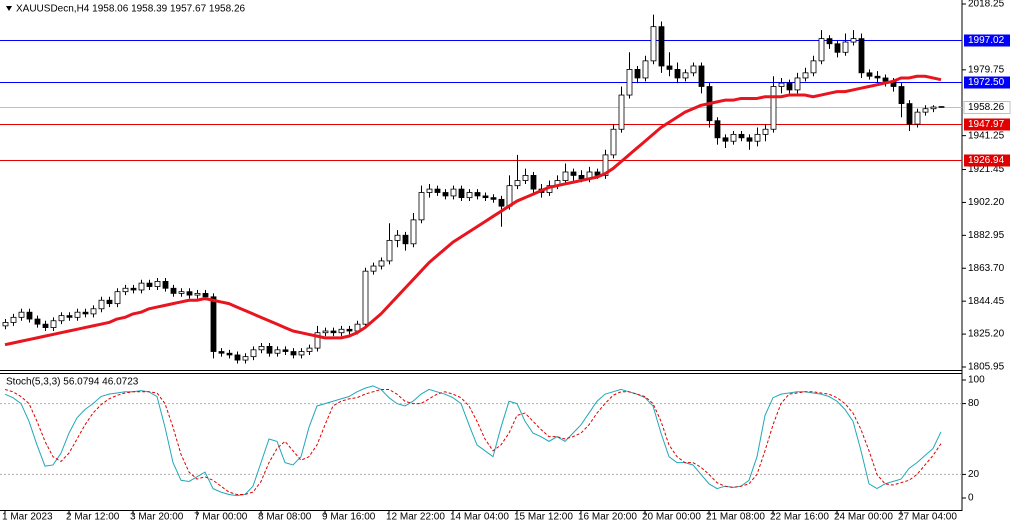 This screenshot has height=527, width=1011. I want to click on y-tick-label: 1844.45, so click(986, 301).